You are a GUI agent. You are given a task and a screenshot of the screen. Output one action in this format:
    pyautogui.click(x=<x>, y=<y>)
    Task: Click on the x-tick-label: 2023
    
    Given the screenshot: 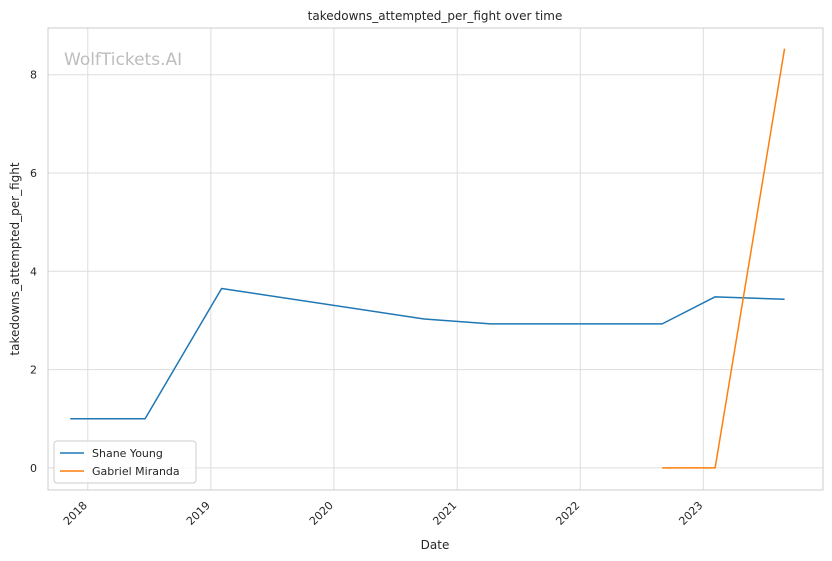 What is the action you would take?
    pyautogui.click(x=690, y=513)
    